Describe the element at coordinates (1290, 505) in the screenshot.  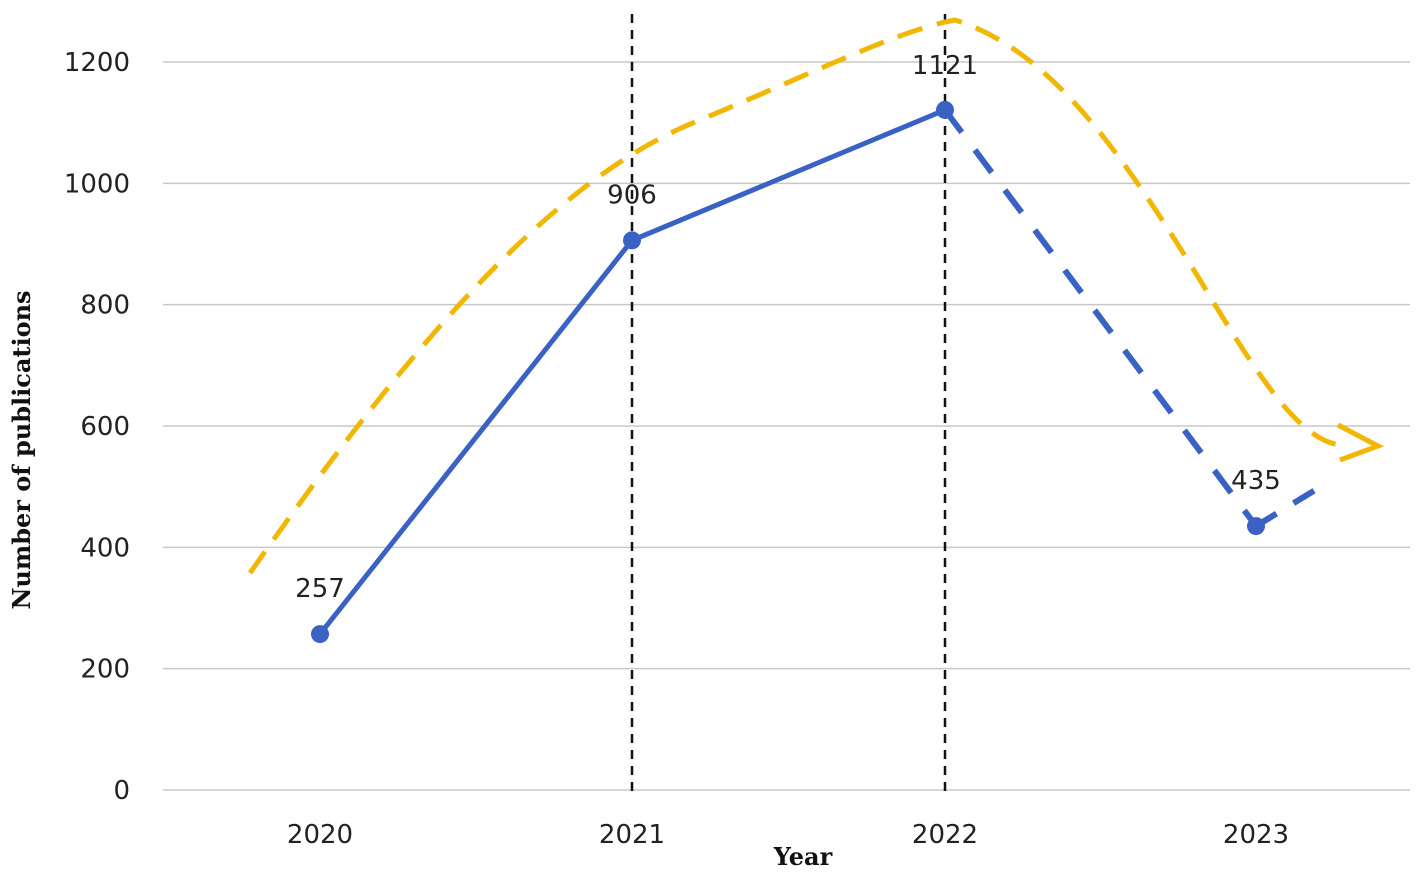
I see `series-dashed-extension` at that location.